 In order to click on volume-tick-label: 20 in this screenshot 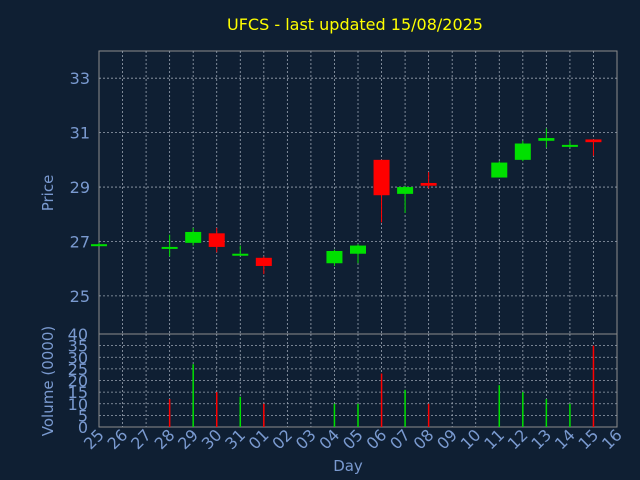, I will do `click(78, 381)`.